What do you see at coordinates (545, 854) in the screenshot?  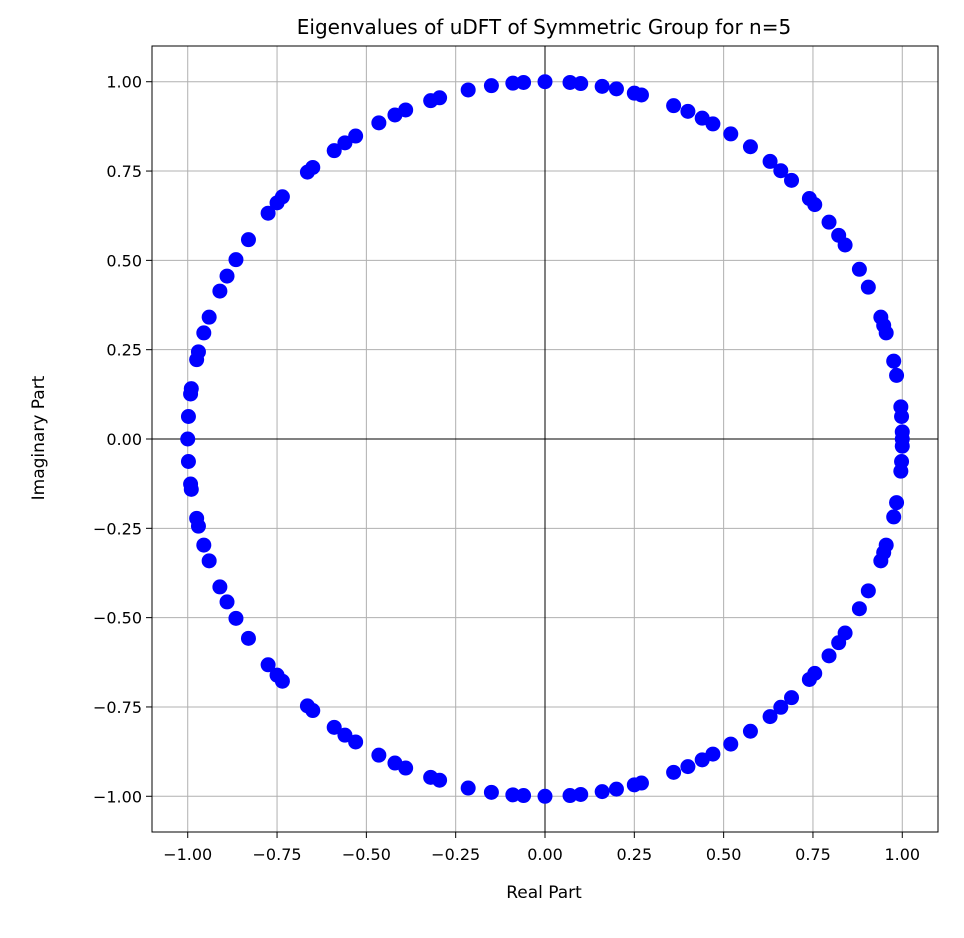 I see `x-tick-label: 0.00` at bounding box center [545, 854].